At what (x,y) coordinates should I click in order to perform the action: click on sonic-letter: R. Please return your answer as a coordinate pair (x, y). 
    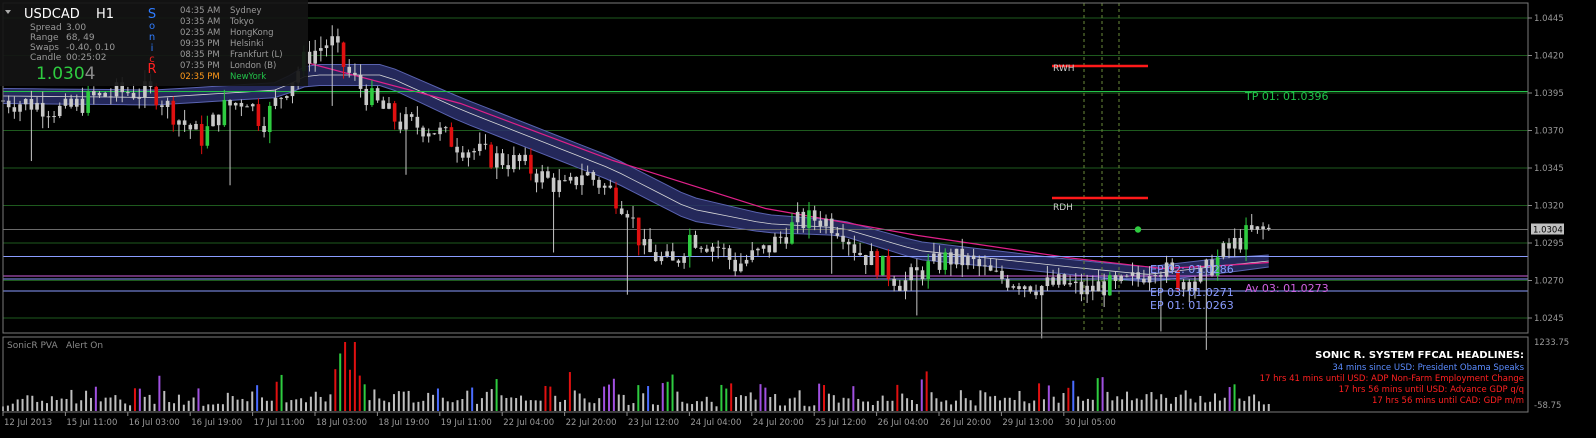
    Looking at the image, I should click on (151, 69).